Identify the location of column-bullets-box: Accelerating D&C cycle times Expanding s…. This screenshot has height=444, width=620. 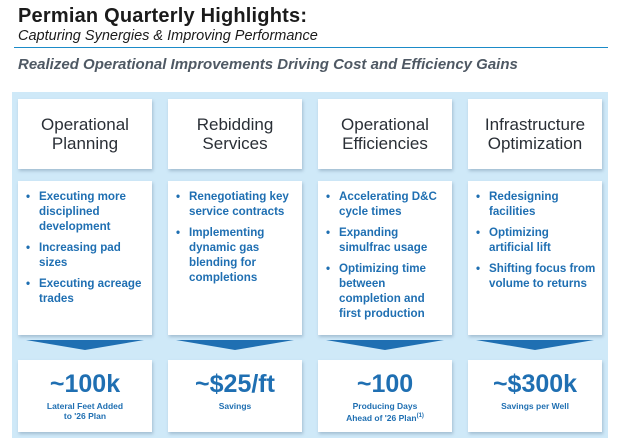
(385, 258).